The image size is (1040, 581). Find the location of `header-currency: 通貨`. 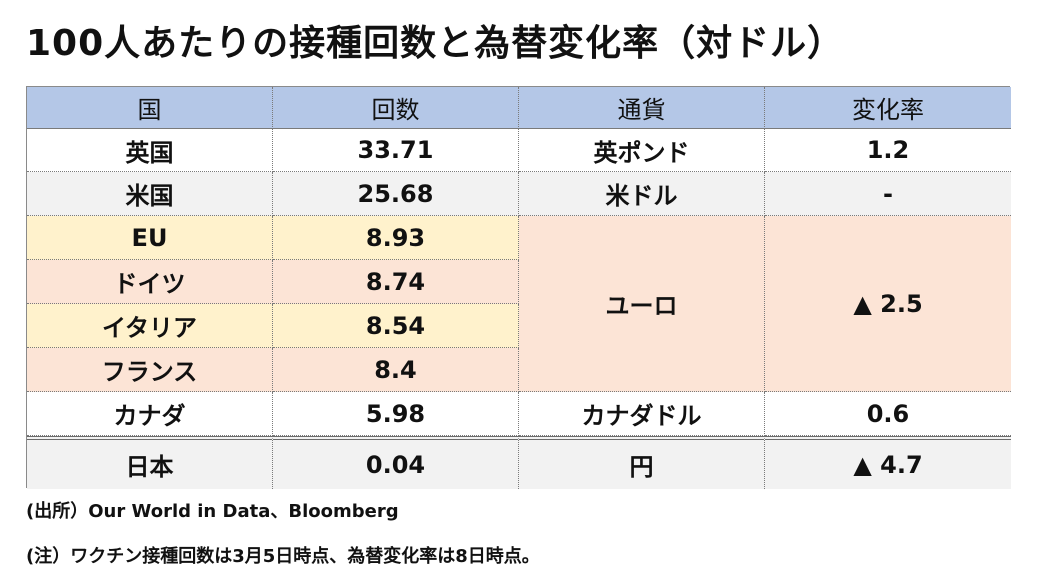

header-currency: 通貨 is located at coordinates (642, 108).